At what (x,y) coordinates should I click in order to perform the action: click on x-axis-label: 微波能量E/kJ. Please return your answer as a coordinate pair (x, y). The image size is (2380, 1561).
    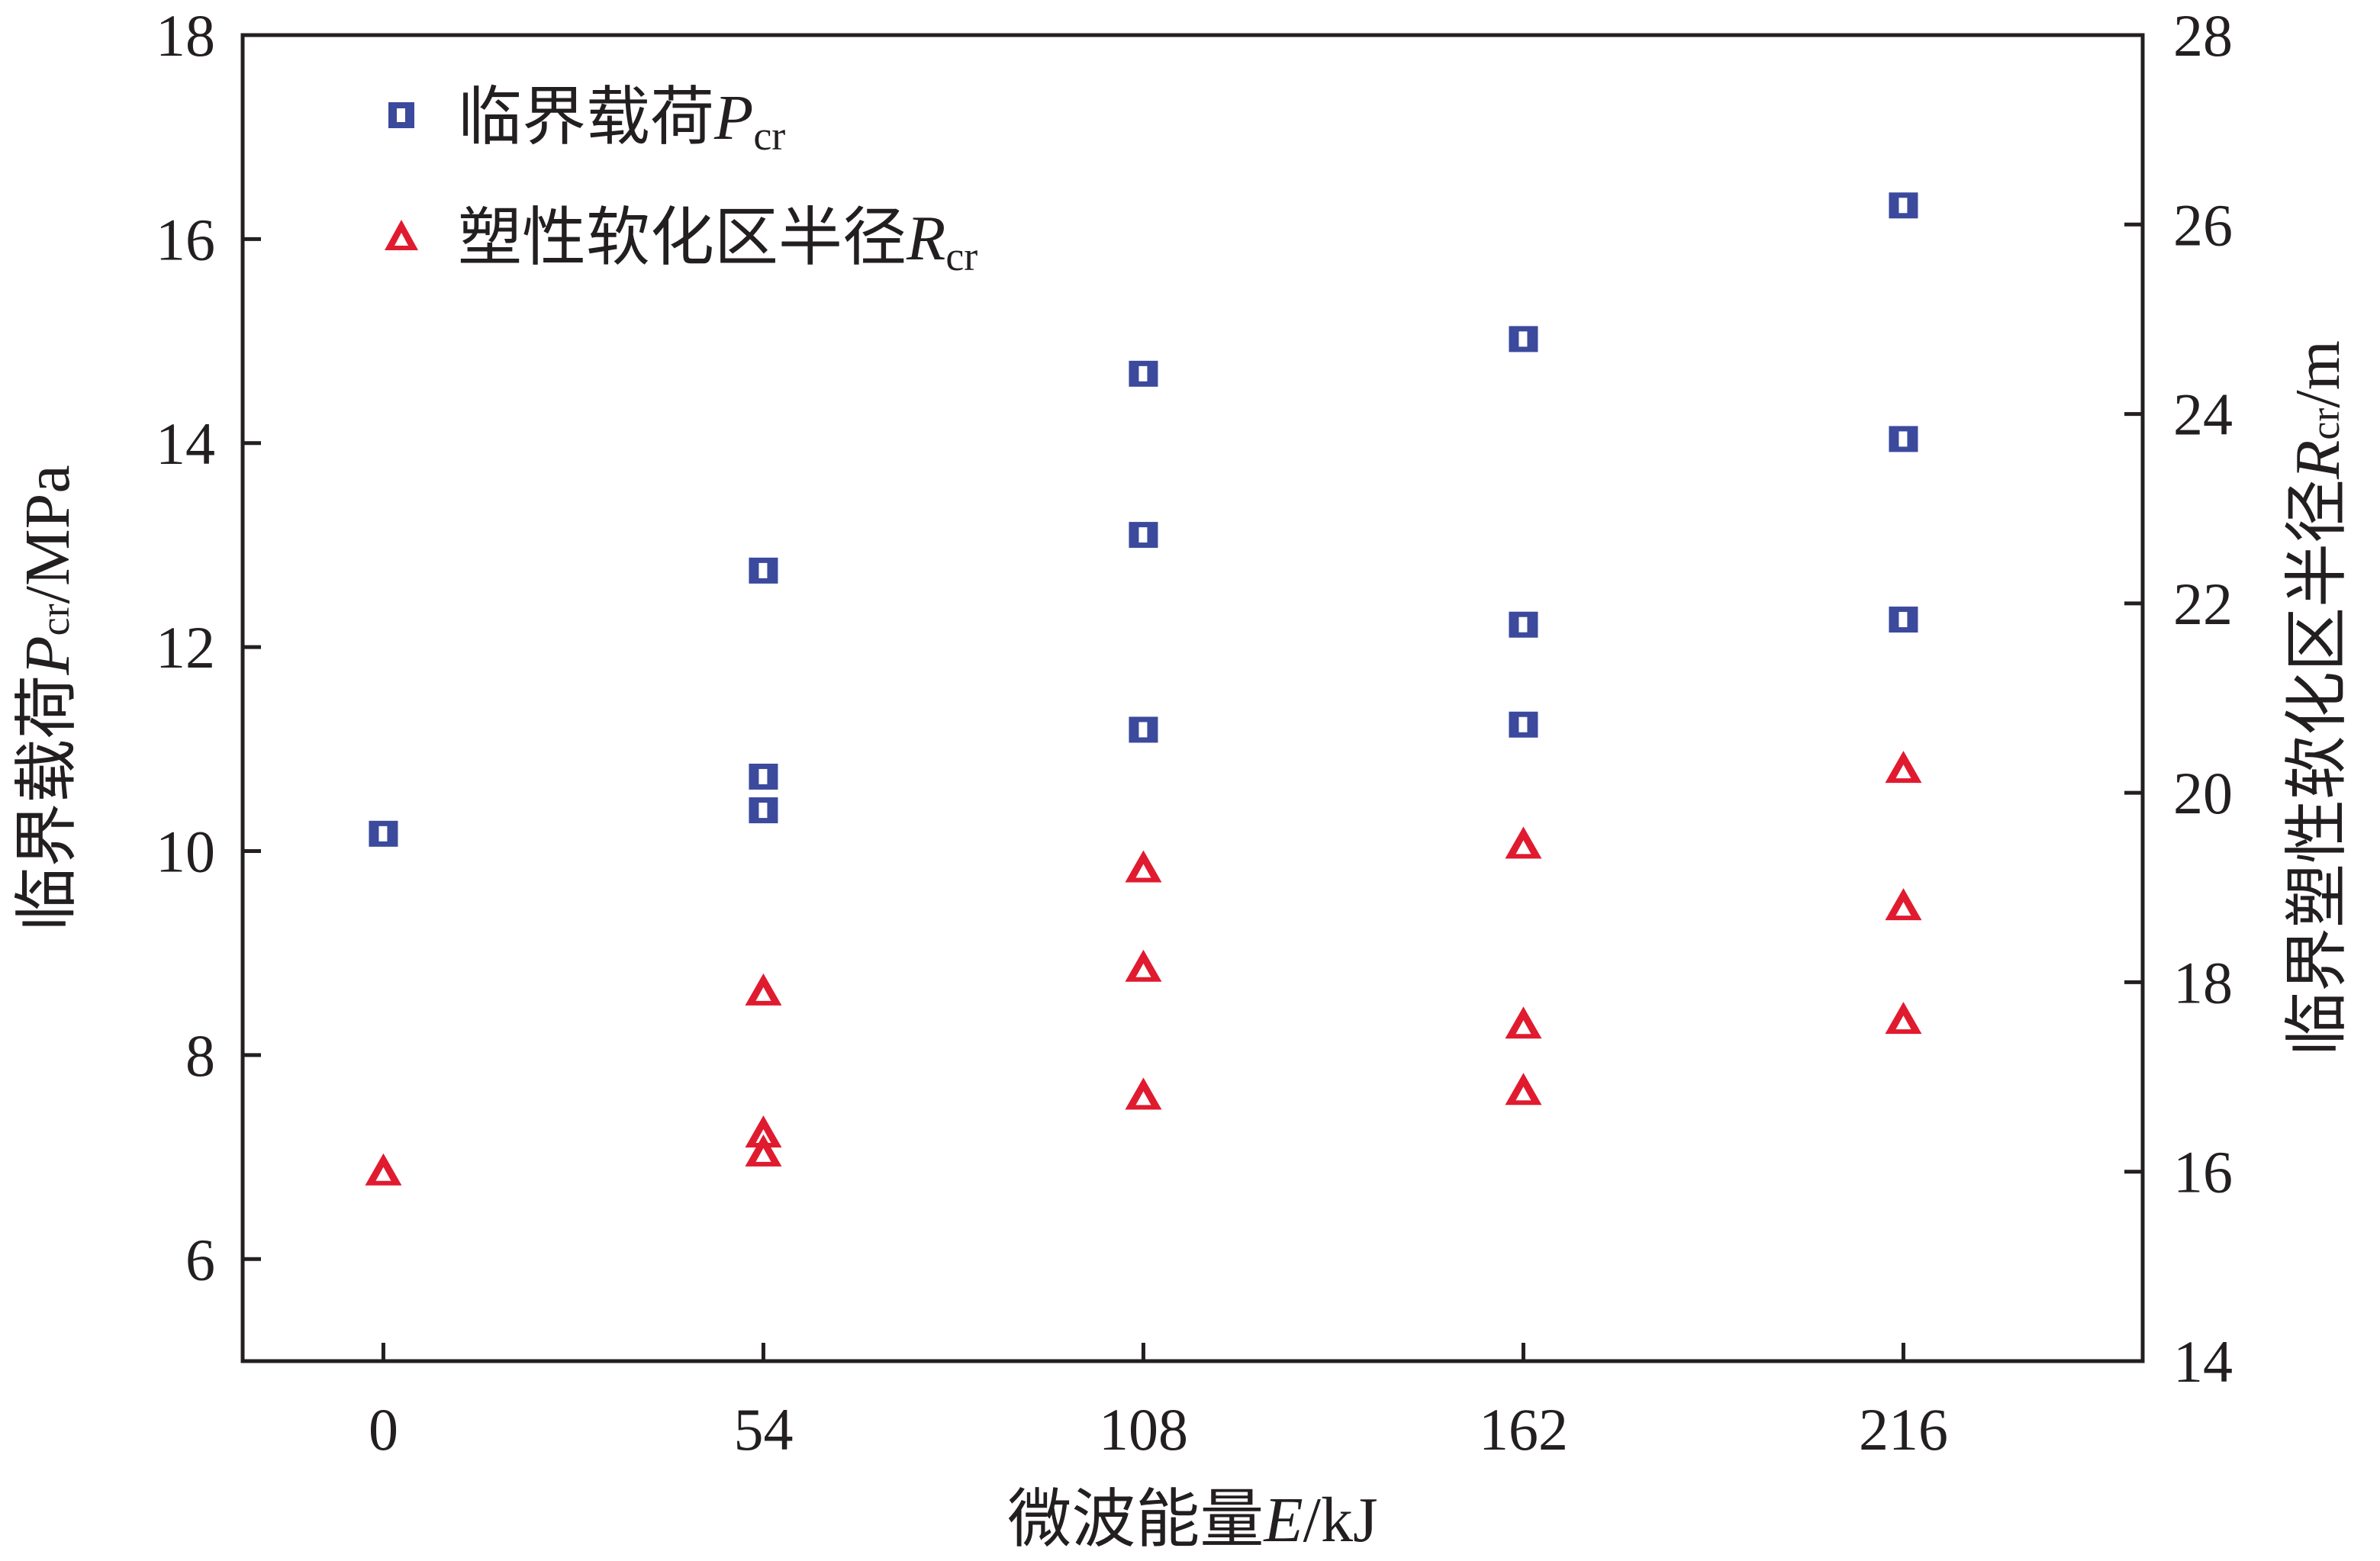
    Looking at the image, I should click on (1192, 1519).